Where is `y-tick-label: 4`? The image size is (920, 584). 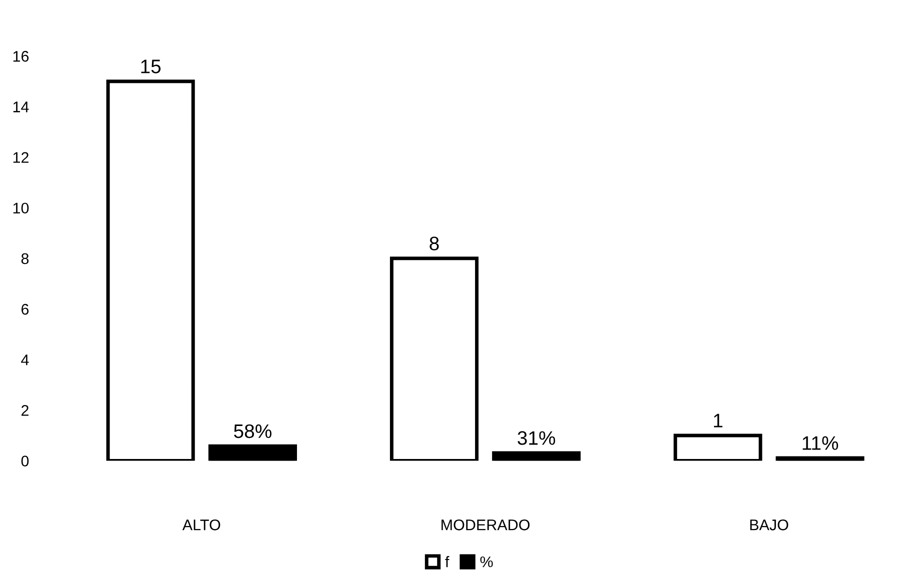
y-tick-label: 4 is located at coordinates (25, 360).